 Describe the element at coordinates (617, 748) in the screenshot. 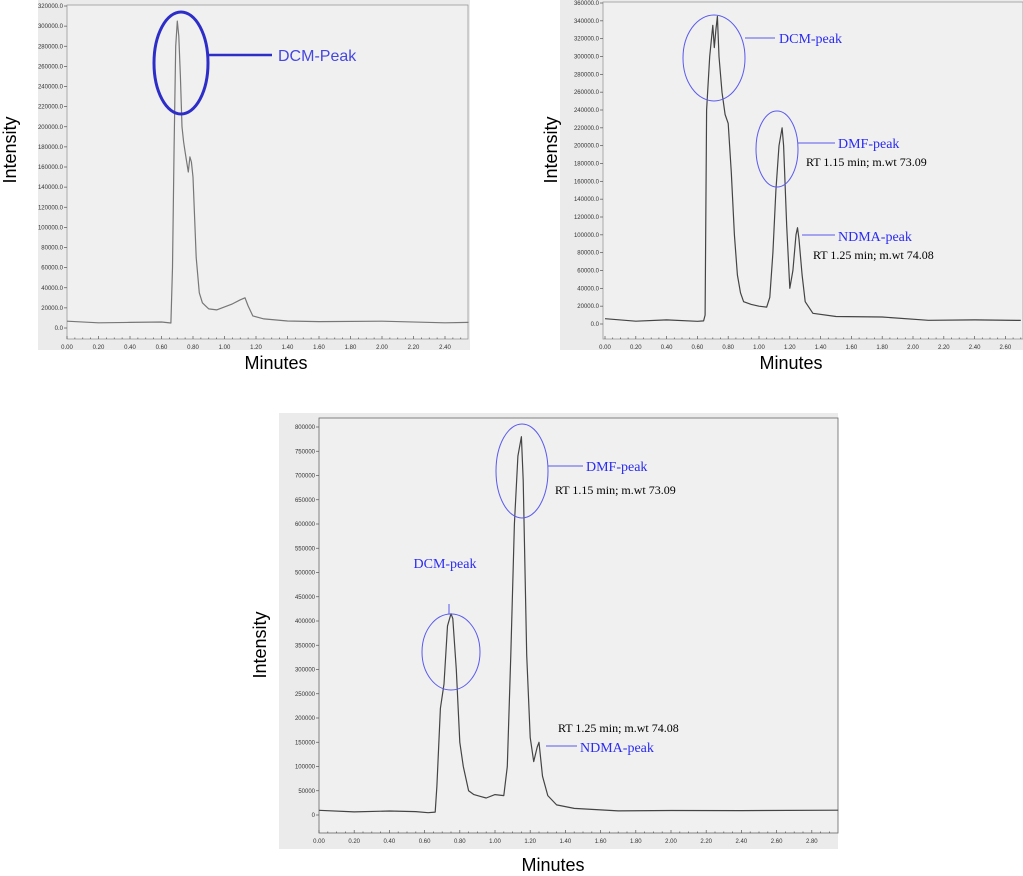

I see `chart-3-ndma-label: NDMA-peak` at that location.